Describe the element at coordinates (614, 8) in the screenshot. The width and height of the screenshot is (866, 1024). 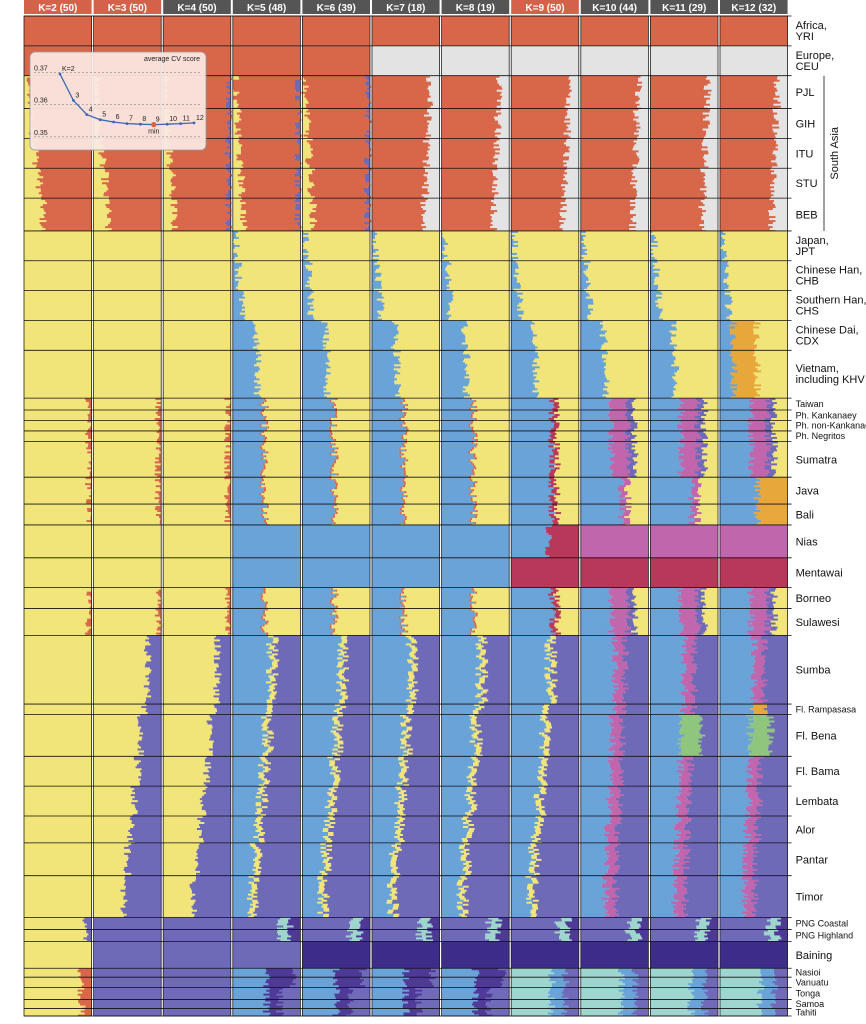
I see `k-header-label: K=10 (44)` at that location.